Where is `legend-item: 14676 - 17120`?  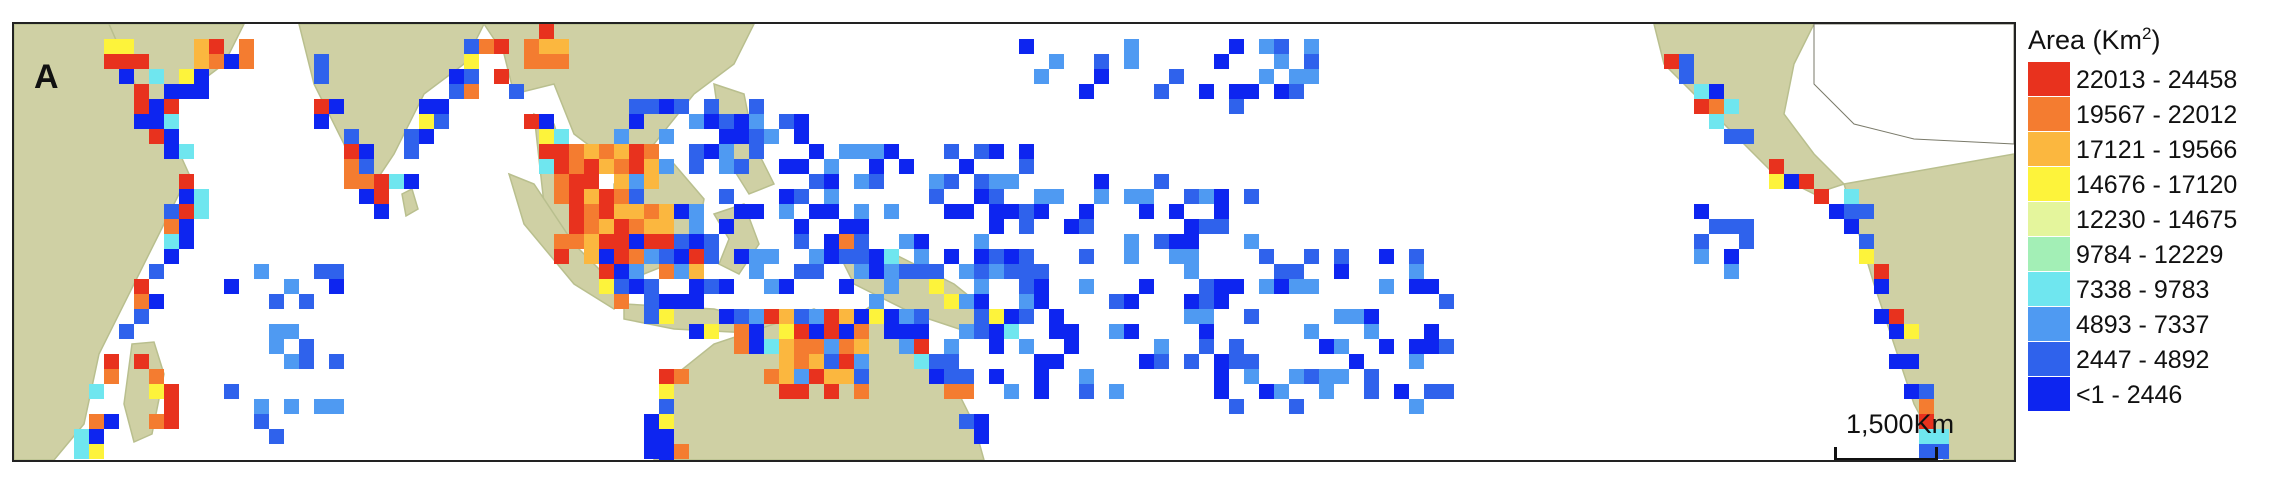 legend-item: 14676 - 17120 is located at coordinates (2155, 184).